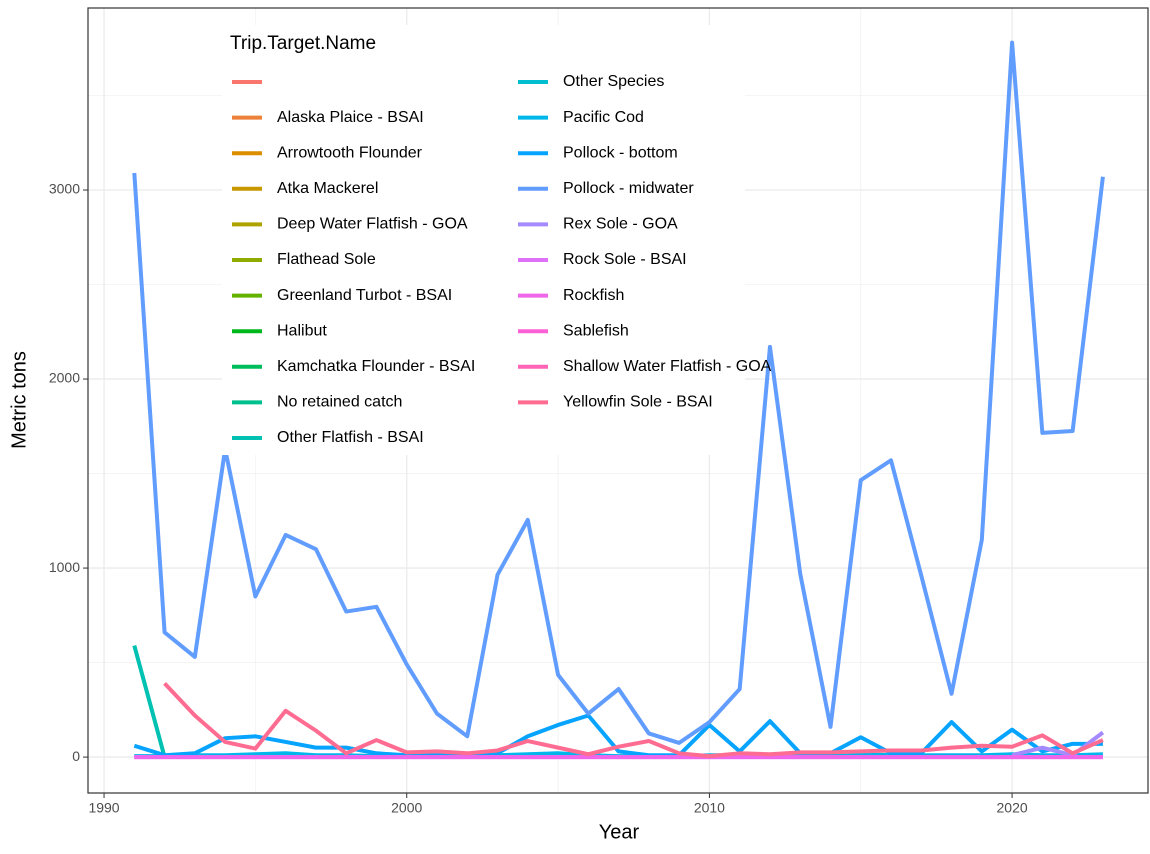 This screenshot has height=854, width=1150. What do you see at coordinates (603, 117) in the screenshot?
I see `legend-label: Pacific Cod` at bounding box center [603, 117].